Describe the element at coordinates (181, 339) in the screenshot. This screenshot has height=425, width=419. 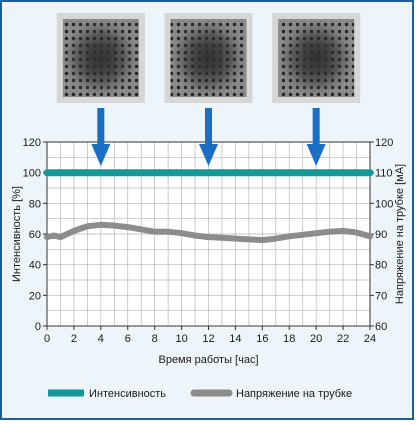
I see `x-tick-label: 10` at that location.